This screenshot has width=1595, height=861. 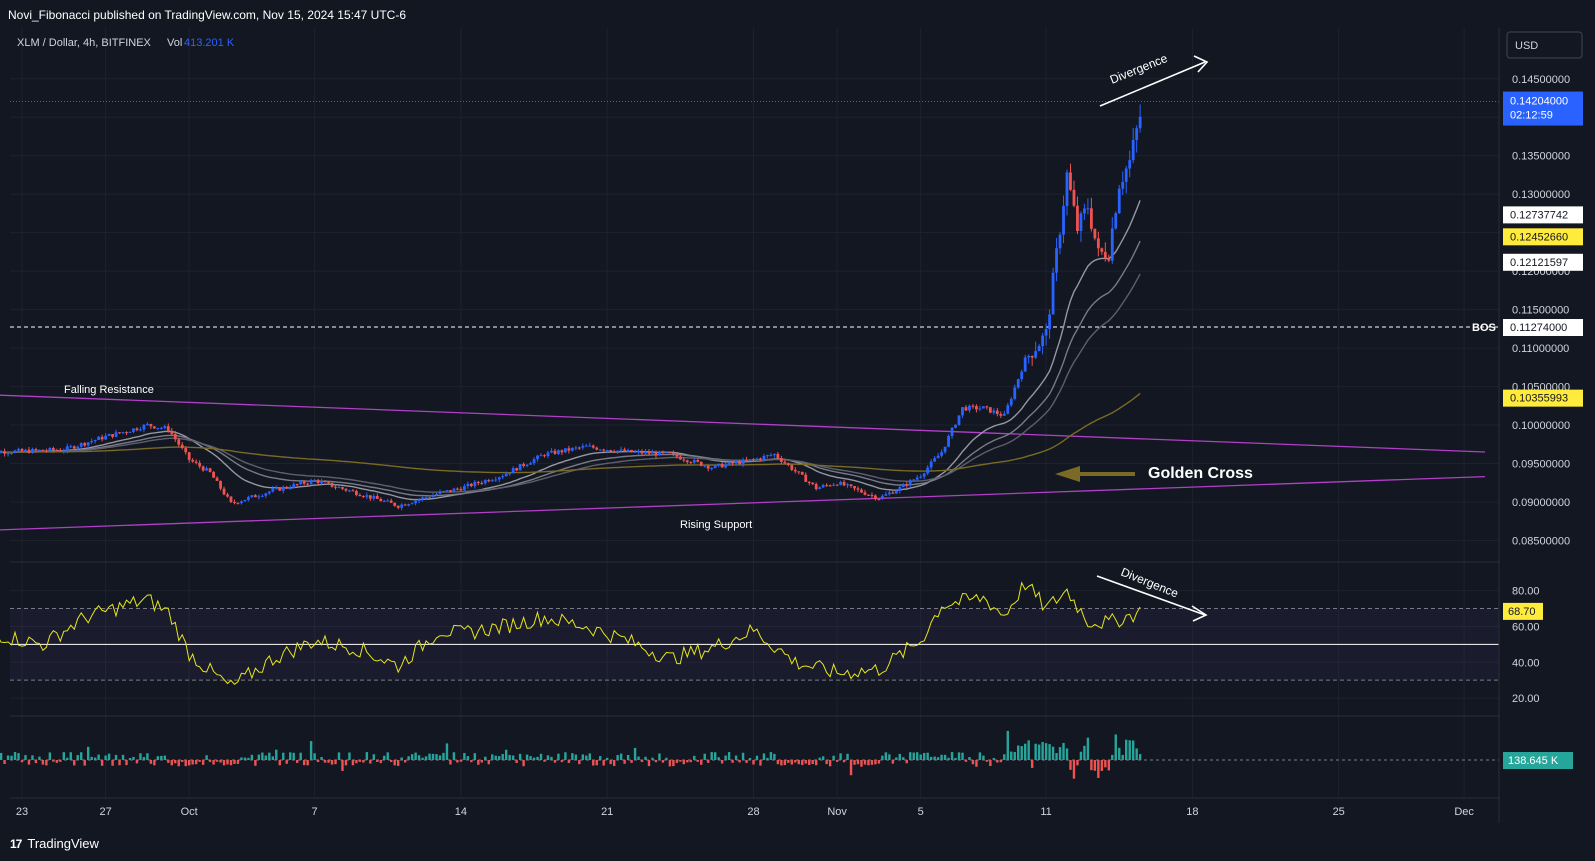 What do you see at coordinates (315, 812) in the screenshot?
I see `time-tick-label: 7` at bounding box center [315, 812].